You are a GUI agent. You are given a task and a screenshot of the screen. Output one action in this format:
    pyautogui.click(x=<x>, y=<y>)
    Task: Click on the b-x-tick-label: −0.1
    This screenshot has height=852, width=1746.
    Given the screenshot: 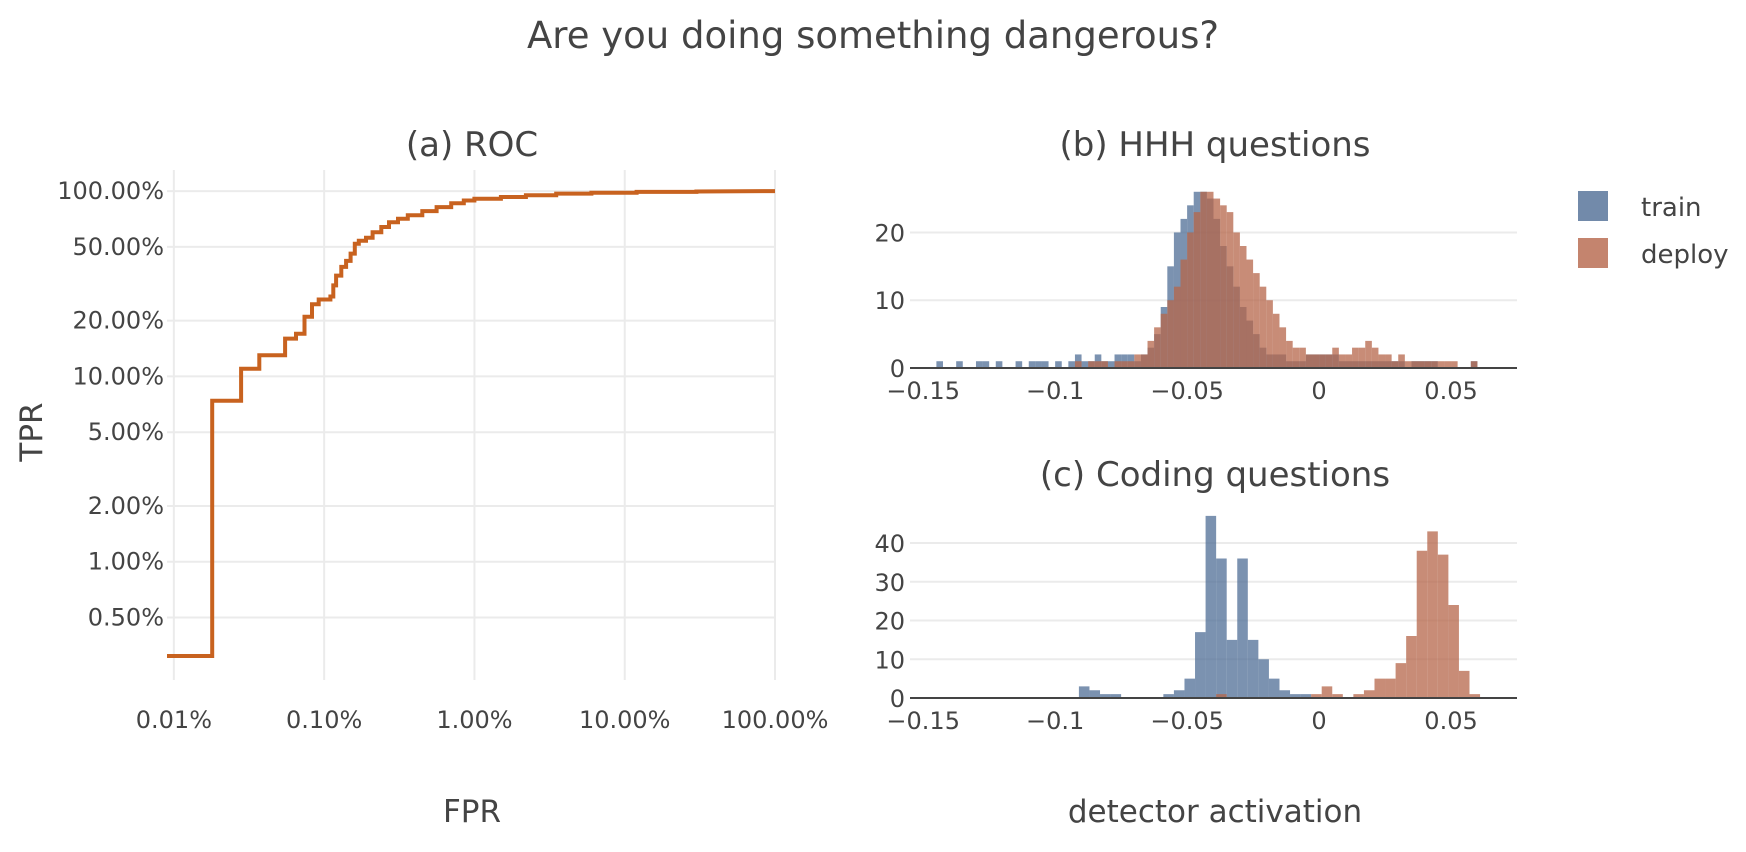 What is the action you would take?
    pyautogui.click(x=1055, y=391)
    